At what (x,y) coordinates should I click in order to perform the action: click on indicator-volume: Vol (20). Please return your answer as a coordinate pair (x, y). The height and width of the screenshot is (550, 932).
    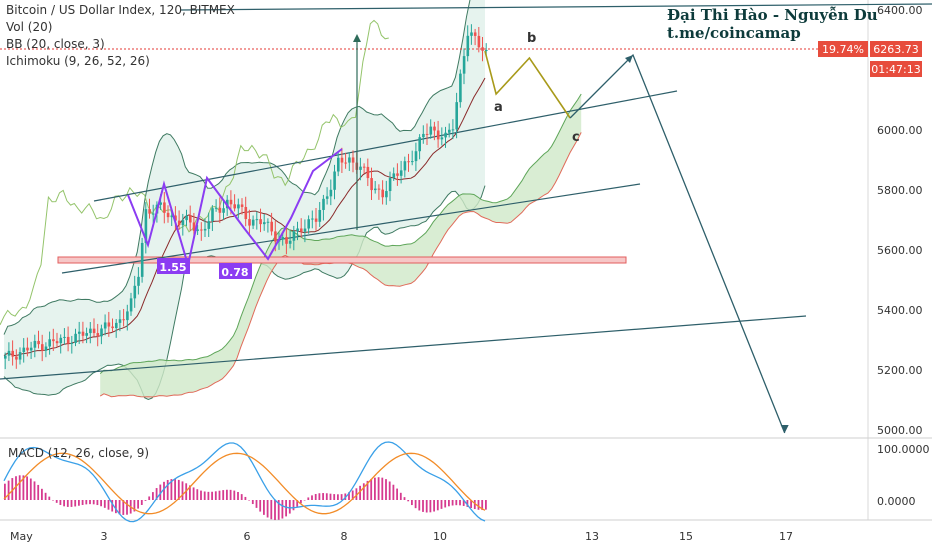
    Looking at the image, I should click on (29, 27).